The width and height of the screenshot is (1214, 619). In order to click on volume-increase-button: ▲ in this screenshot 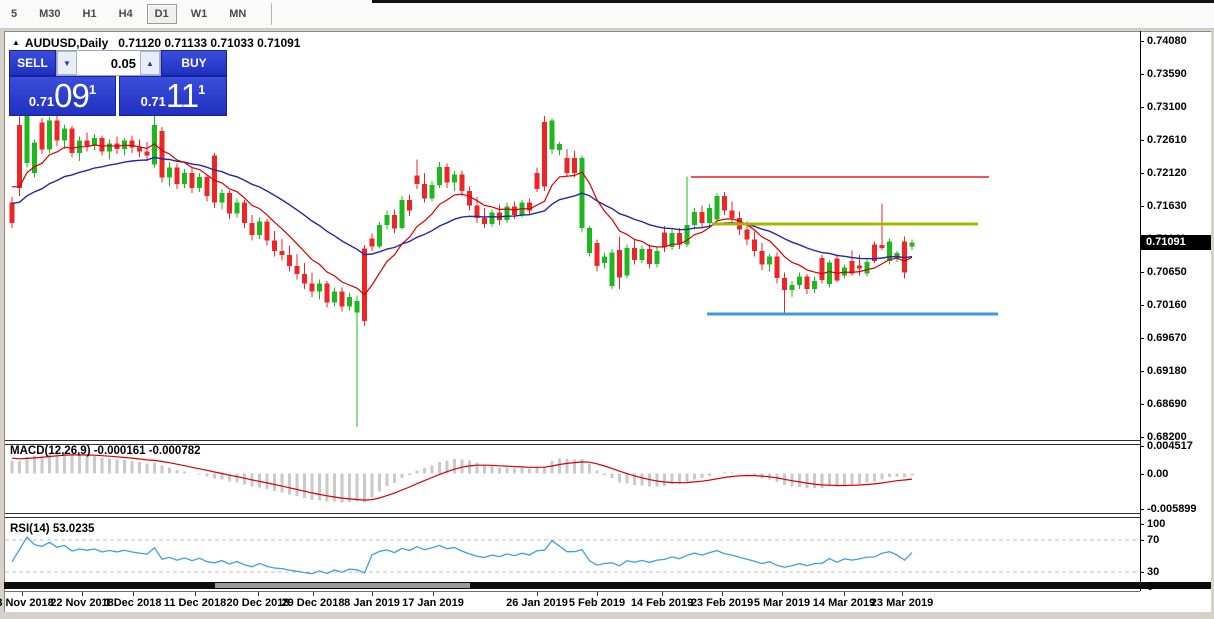, I will do `click(150, 63)`.